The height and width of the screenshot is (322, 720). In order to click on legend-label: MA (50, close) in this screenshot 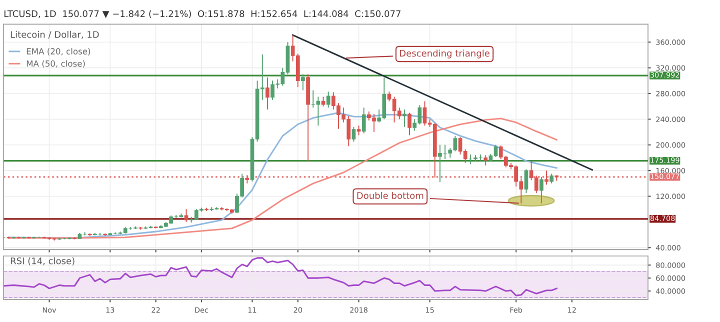, I will do `click(55, 64)`.